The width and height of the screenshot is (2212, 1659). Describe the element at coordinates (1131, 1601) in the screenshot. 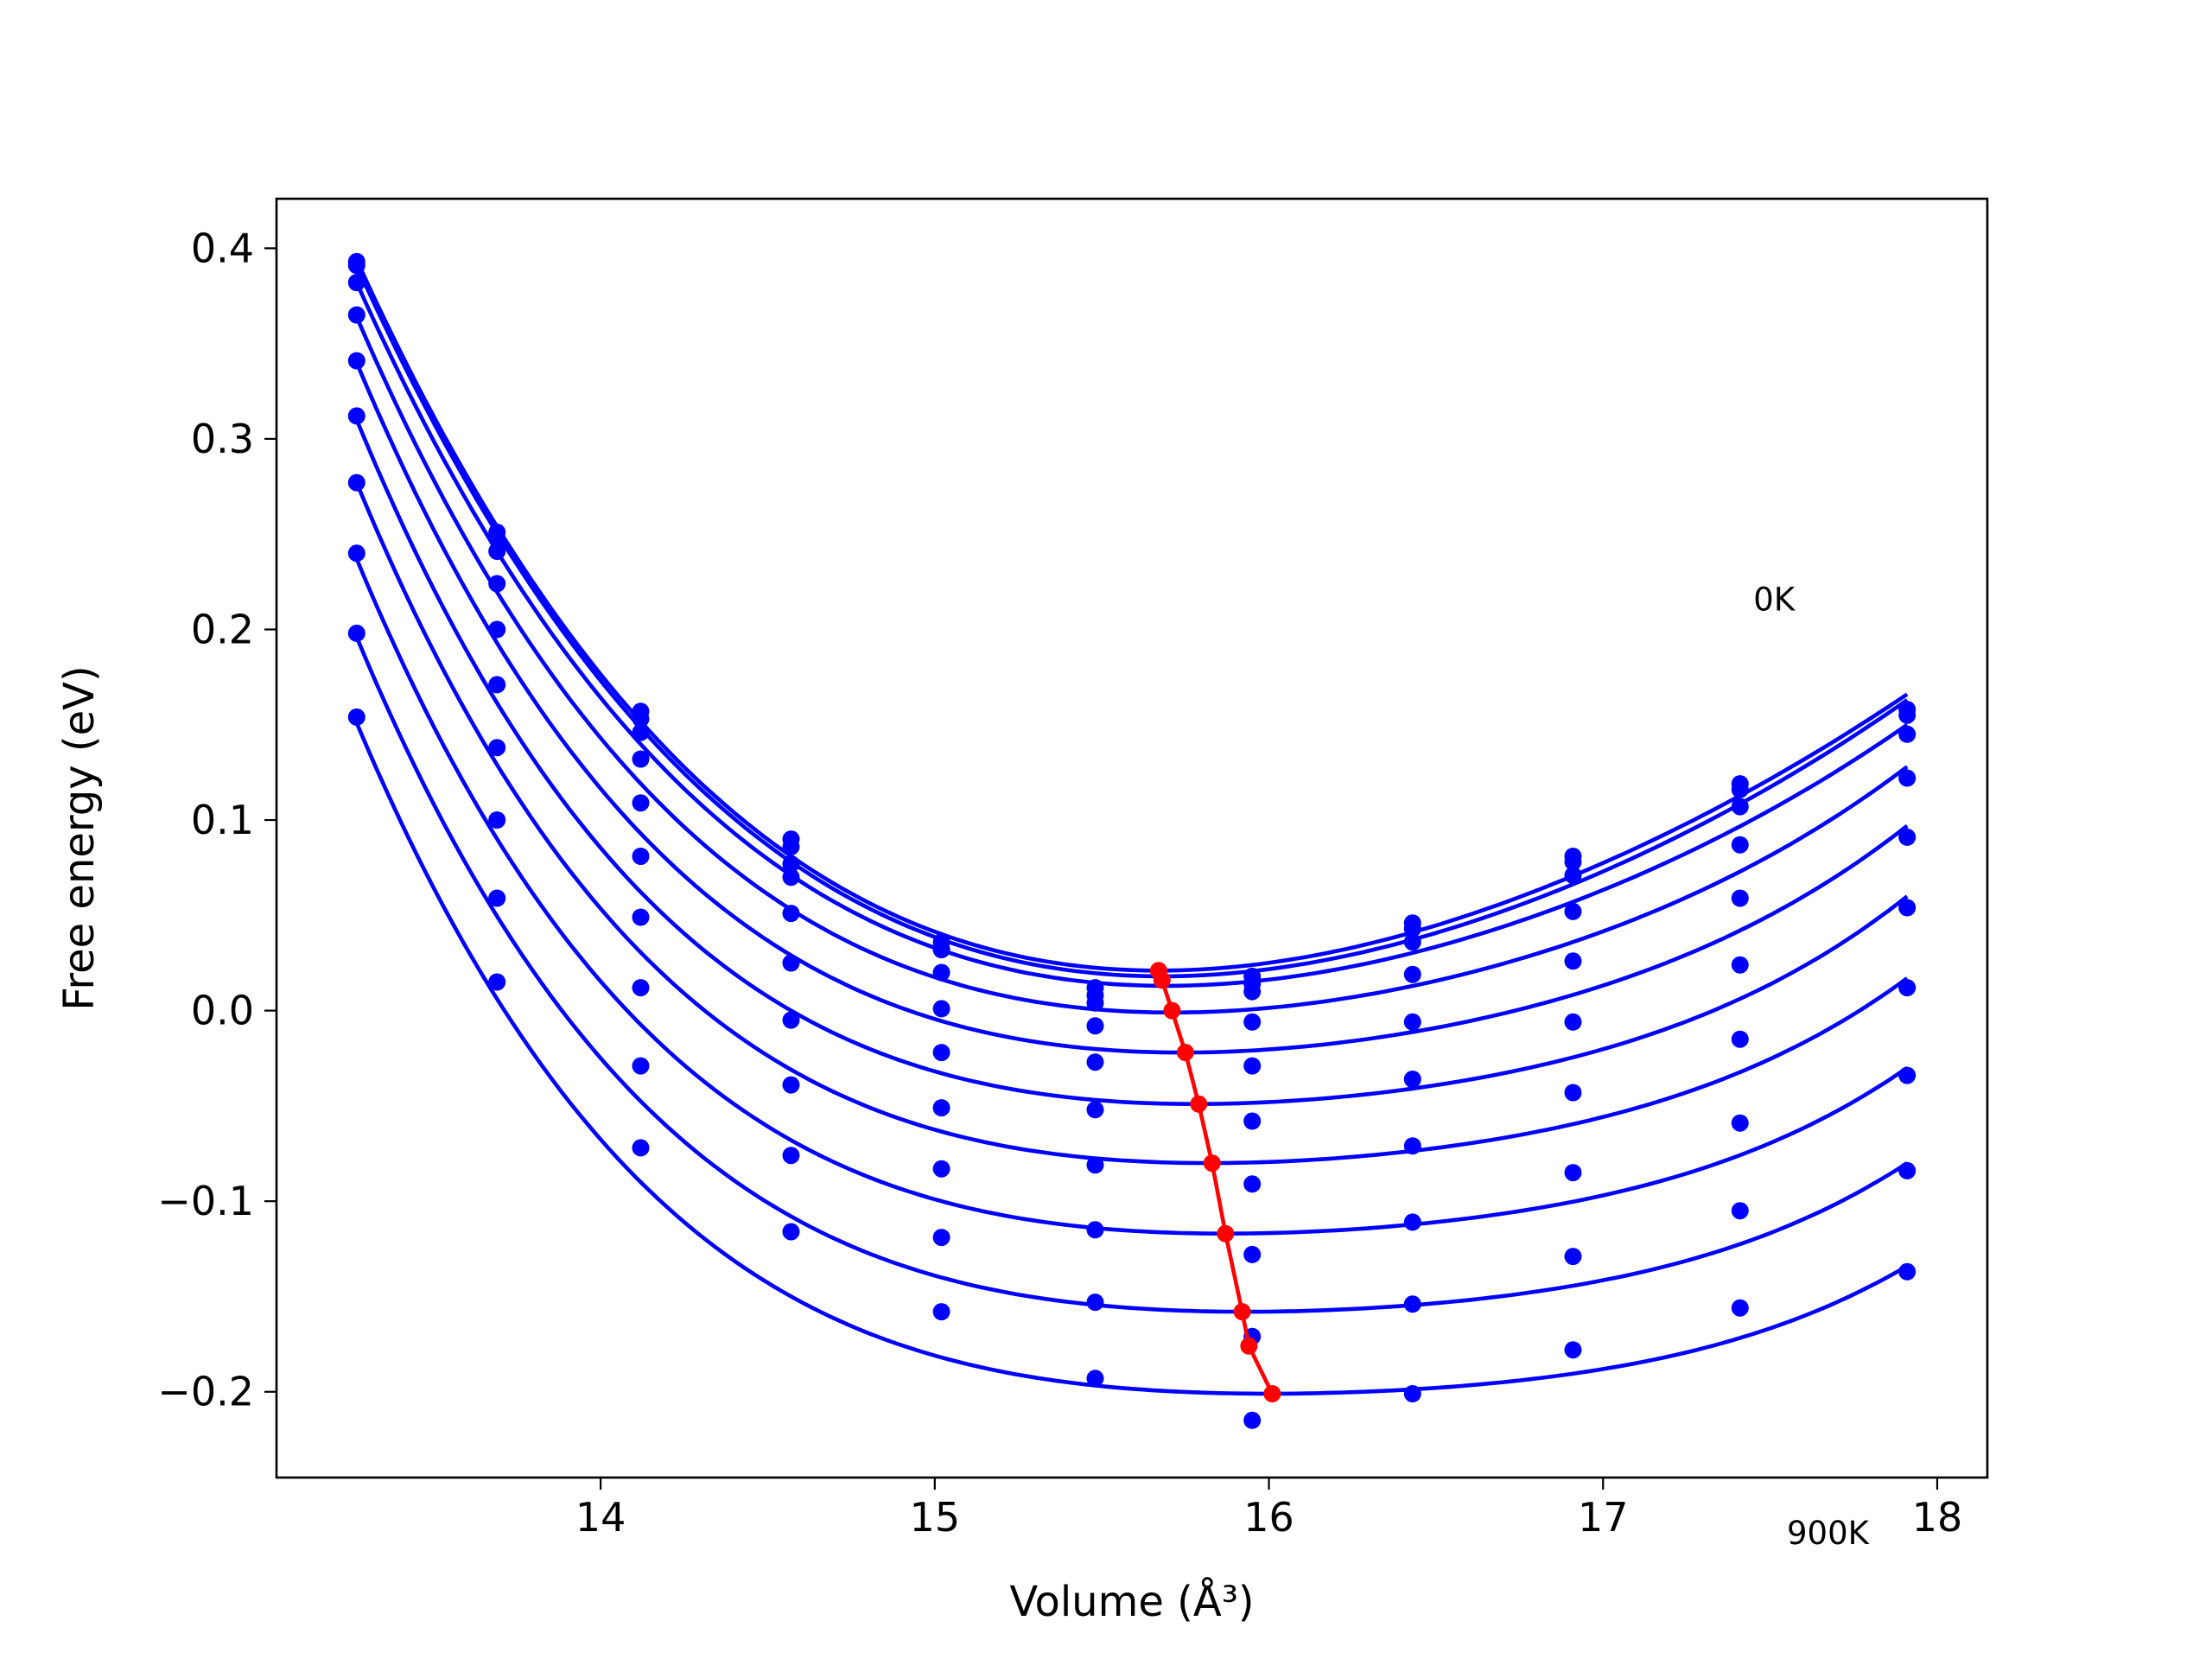

I see `x-axis-label: Volume (Å³)` at that location.